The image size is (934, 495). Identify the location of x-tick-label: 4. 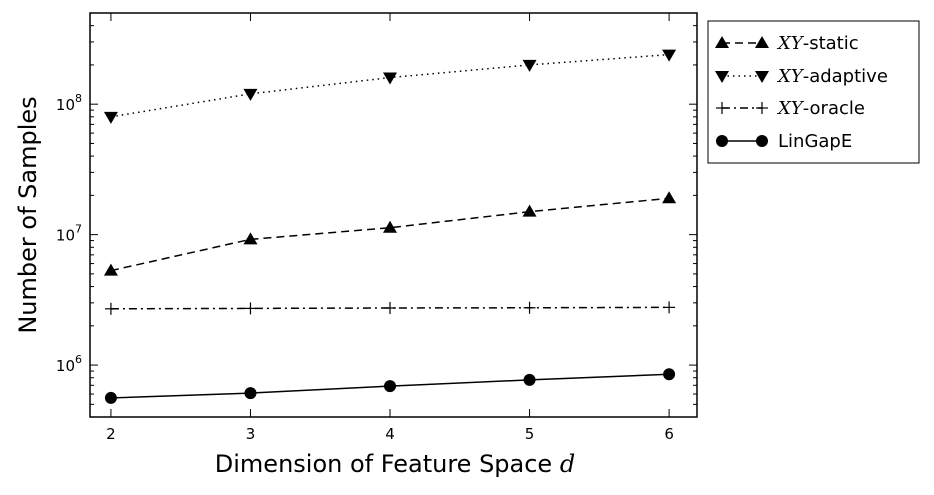
(390, 434).